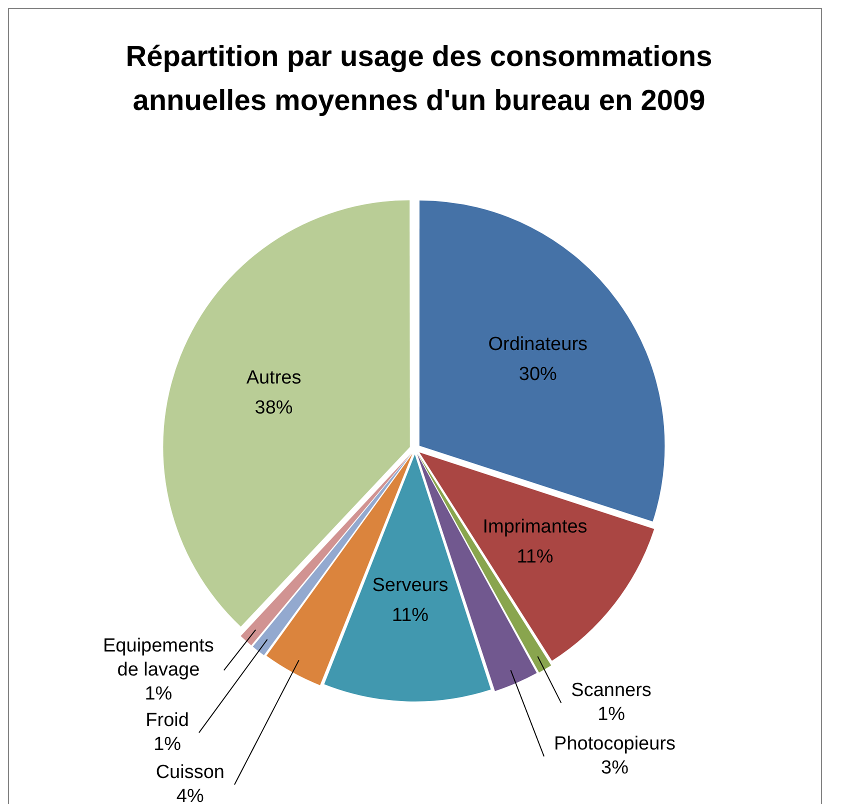 Image resolution: width=855 pixels, height=804 pixels. I want to click on slice-label: Scanners, so click(611, 691).